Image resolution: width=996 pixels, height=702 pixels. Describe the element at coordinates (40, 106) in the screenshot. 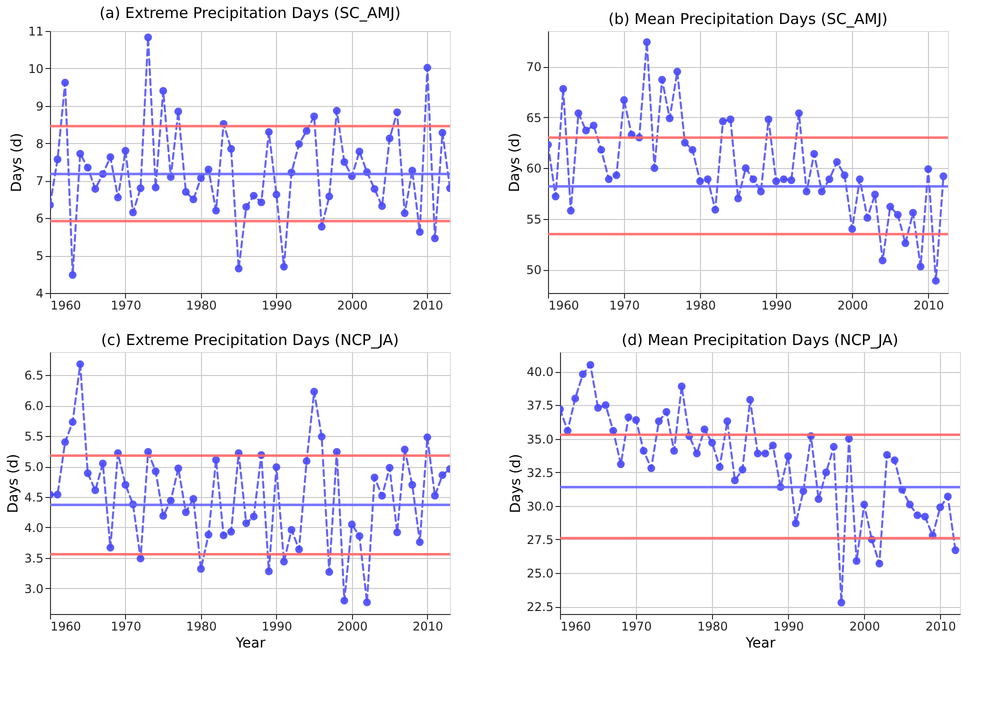

I see `y-tick-label: 9` at that location.